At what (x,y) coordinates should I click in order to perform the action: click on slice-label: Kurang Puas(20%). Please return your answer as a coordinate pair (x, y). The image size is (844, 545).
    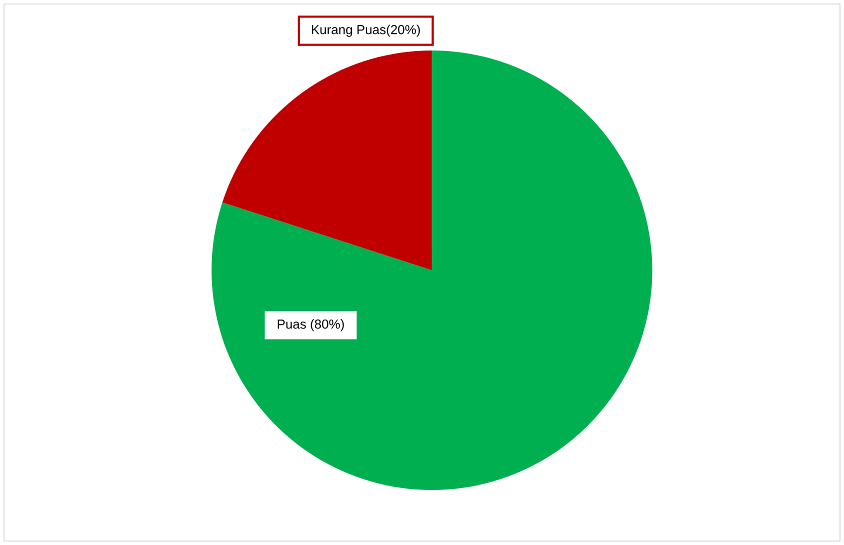
    Looking at the image, I should click on (366, 30).